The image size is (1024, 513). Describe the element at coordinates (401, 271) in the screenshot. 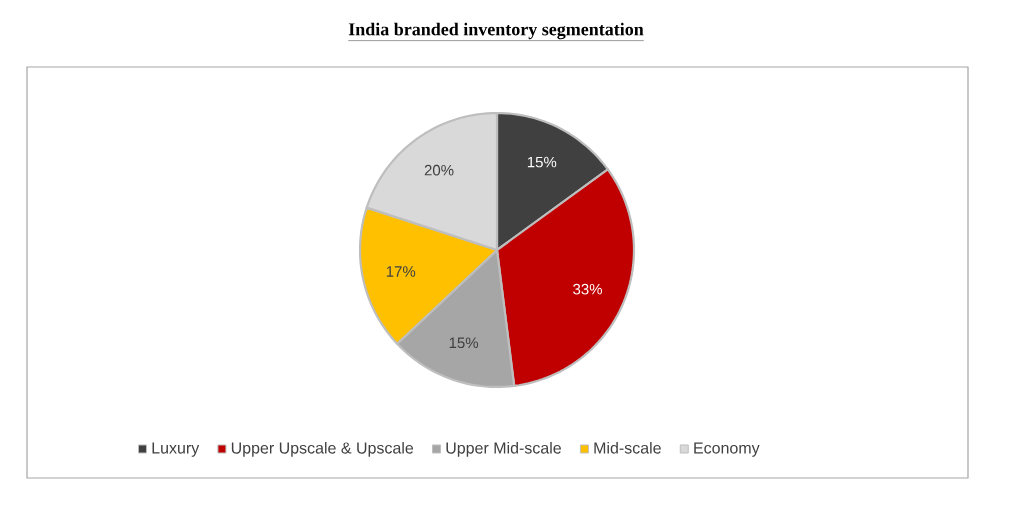

I see `data-label: 17%` at that location.